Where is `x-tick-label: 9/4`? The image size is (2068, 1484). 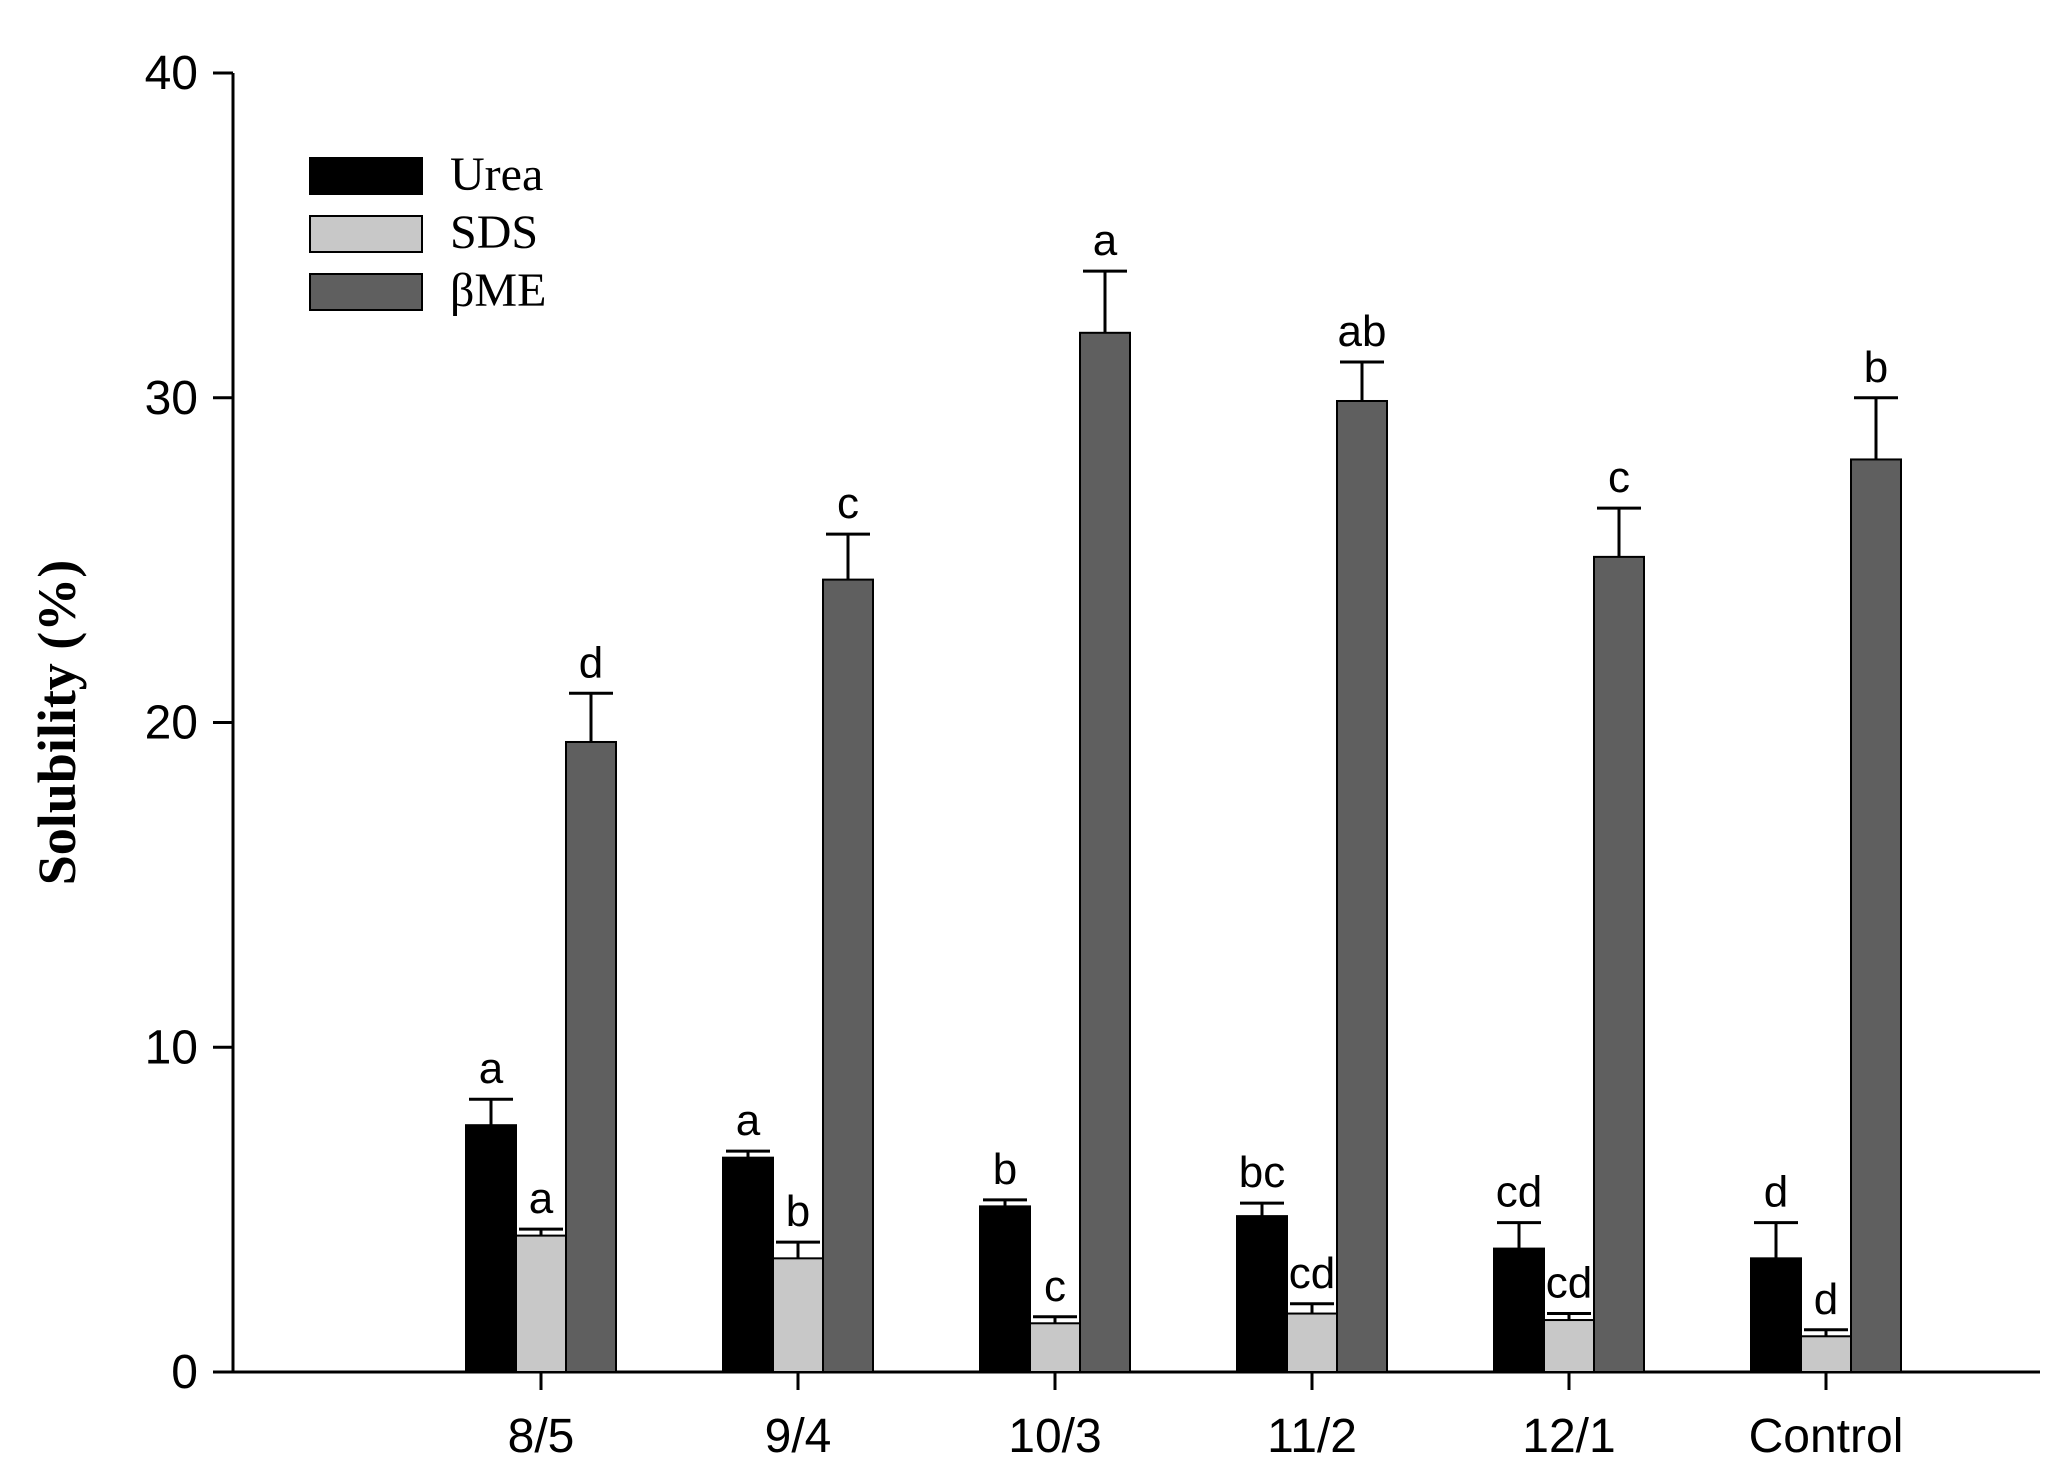 x-tick-label: 9/4 is located at coordinates (798, 1436).